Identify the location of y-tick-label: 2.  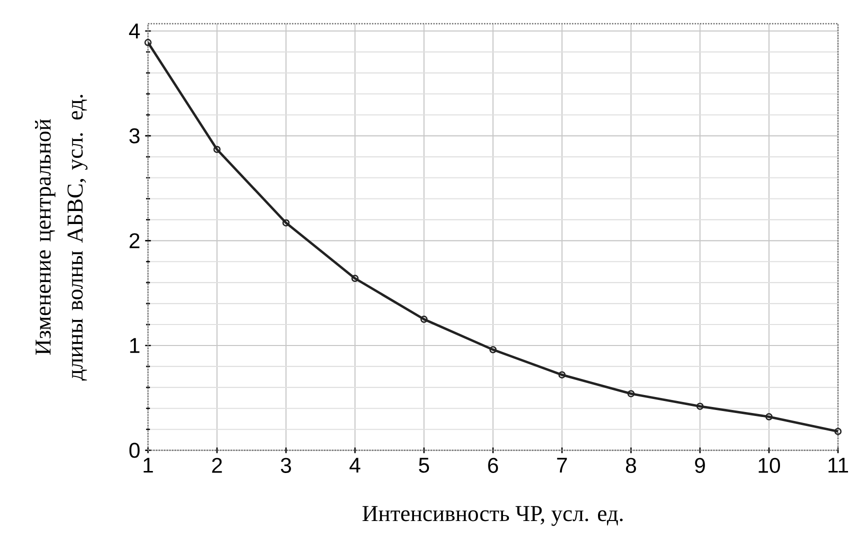
(135, 240).